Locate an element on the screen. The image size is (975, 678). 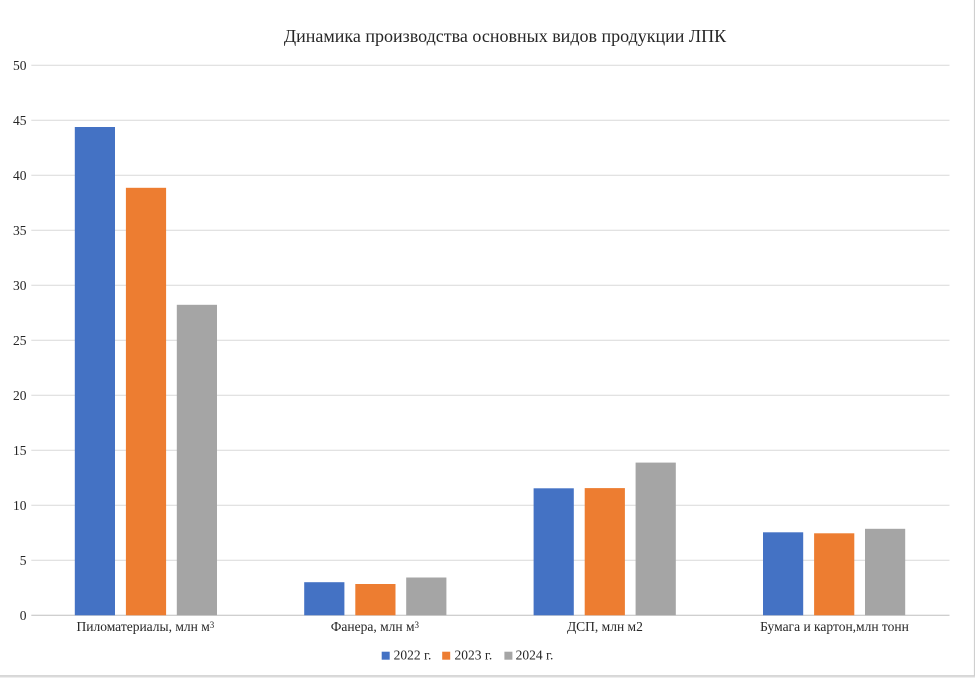
svg-text: Пиломатериалы, млн м3 is located at coordinates (146, 626).